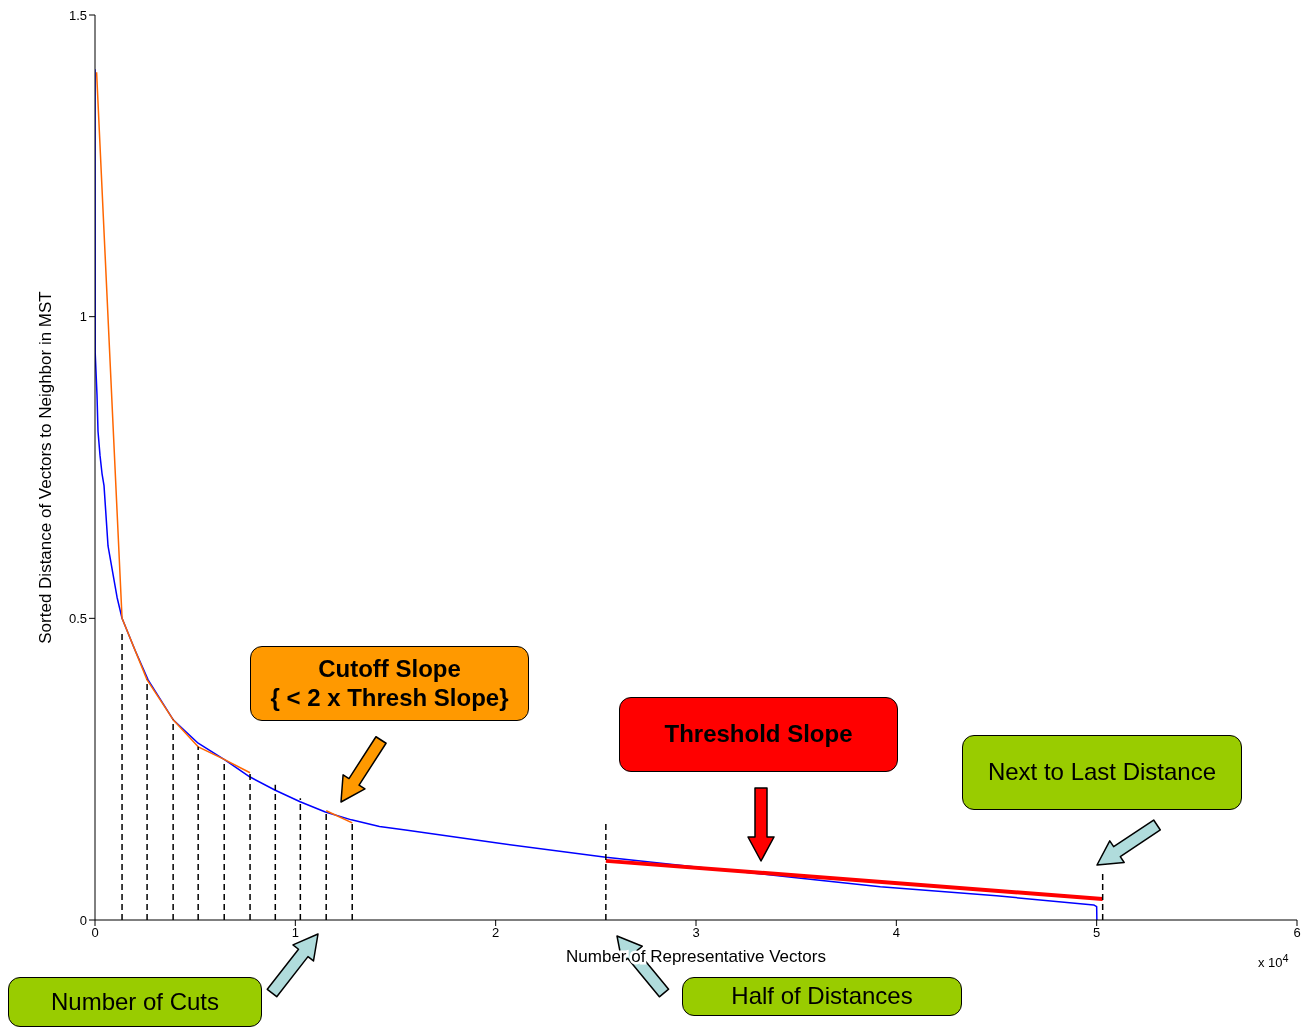  What do you see at coordinates (1297, 933) in the screenshot?
I see `x-tick-label: 6` at bounding box center [1297, 933].